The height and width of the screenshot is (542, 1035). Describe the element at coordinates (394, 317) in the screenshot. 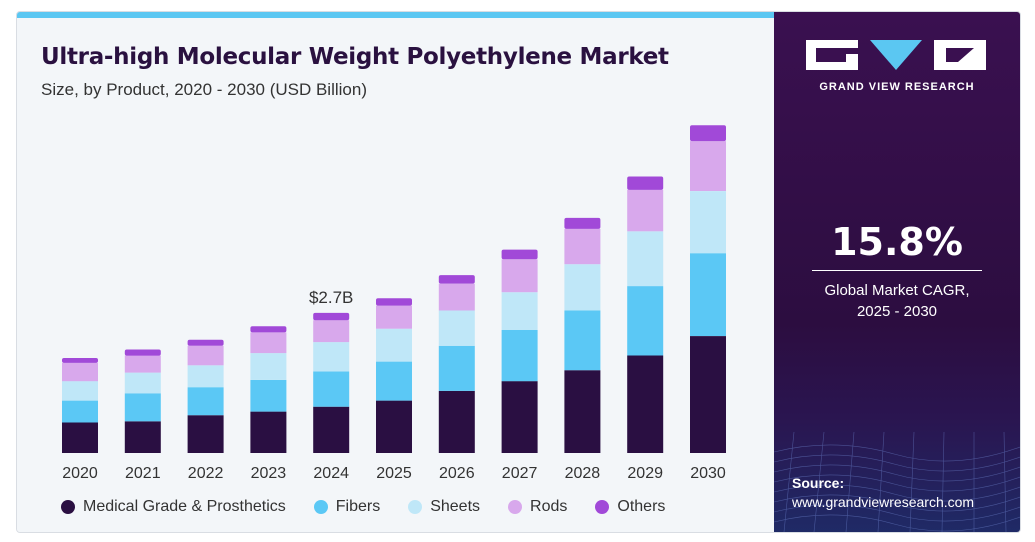

I see `bar-segment-2025-rods` at that location.